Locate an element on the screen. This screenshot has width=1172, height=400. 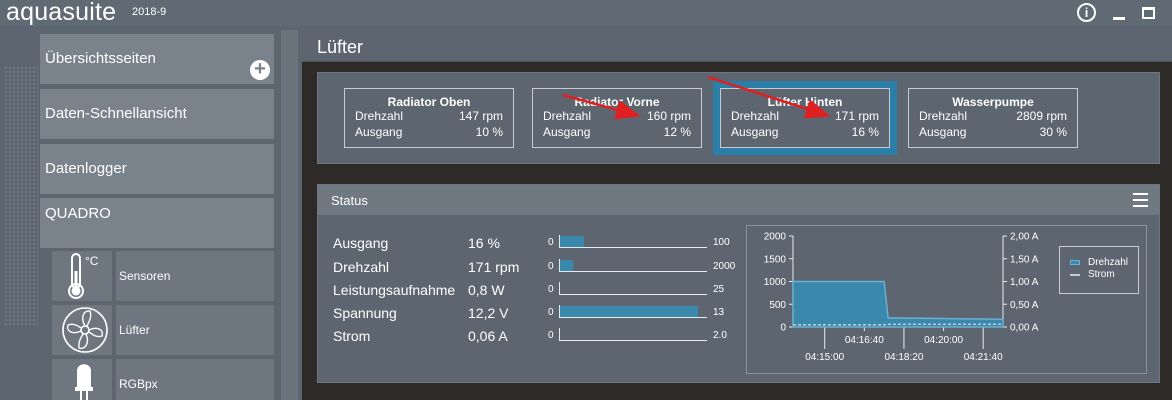
card-title: Radiator Oben is located at coordinates (429, 102).